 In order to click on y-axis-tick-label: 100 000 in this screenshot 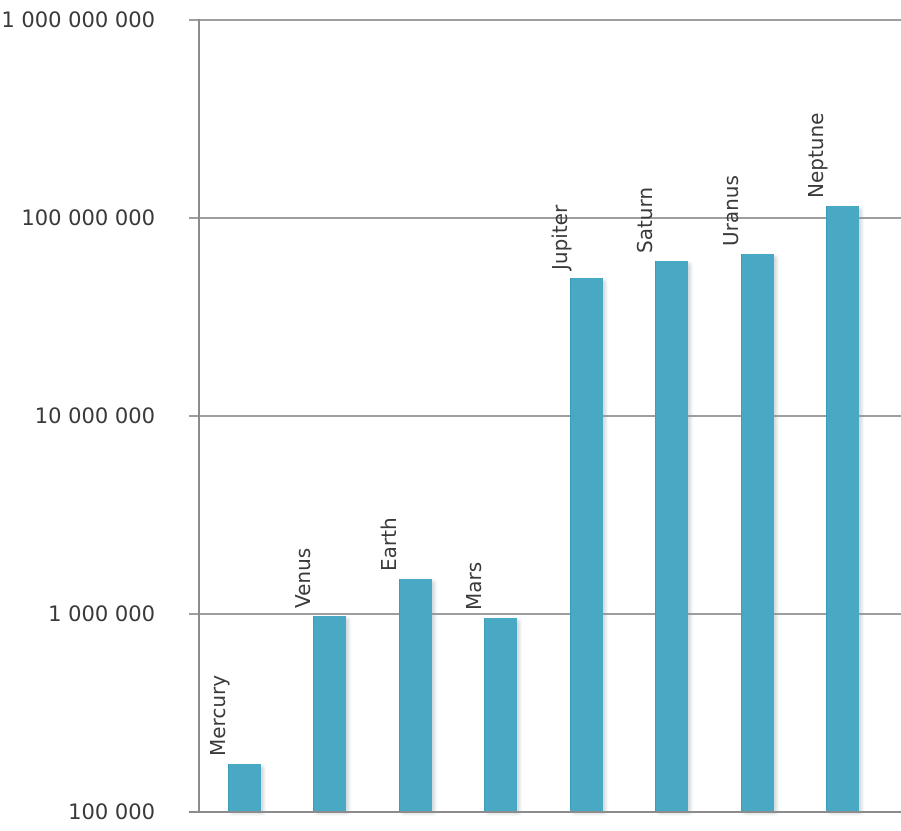, I will do `click(111, 812)`.